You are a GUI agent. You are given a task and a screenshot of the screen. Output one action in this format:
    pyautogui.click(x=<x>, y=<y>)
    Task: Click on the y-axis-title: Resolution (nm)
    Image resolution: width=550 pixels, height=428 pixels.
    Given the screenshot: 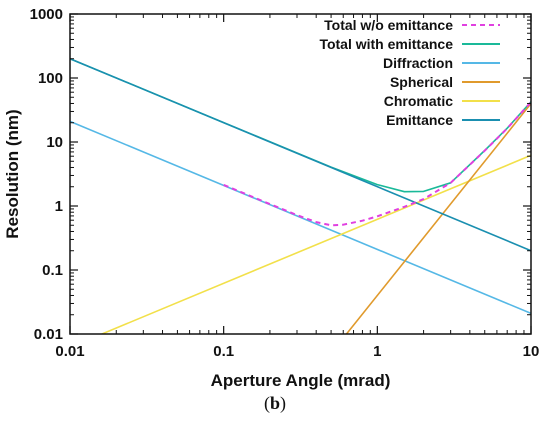 What is the action you would take?
    pyautogui.click(x=12, y=173)
    